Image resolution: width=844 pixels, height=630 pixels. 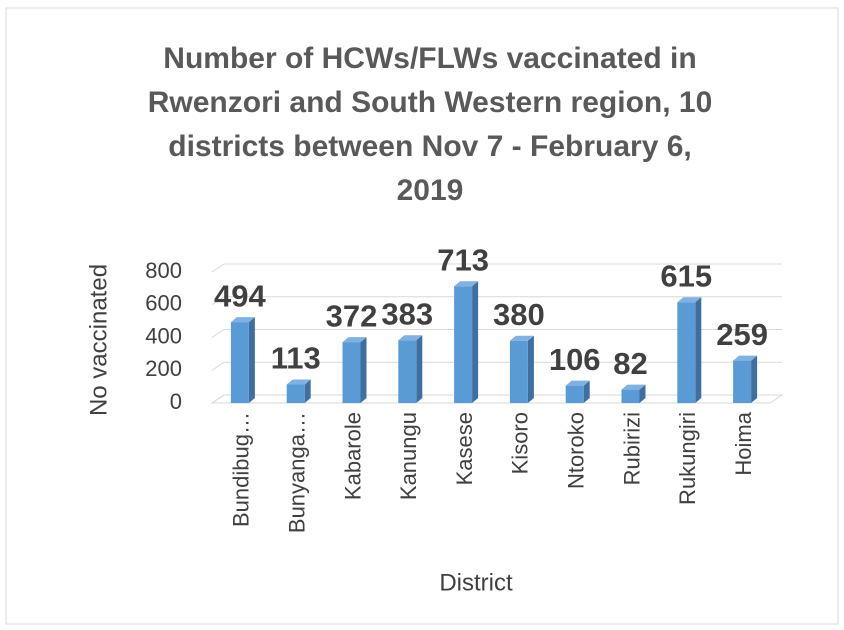 What do you see at coordinates (430, 190) in the screenshot?
I see `chart-title: 2019` at bounding box center [430, 190].